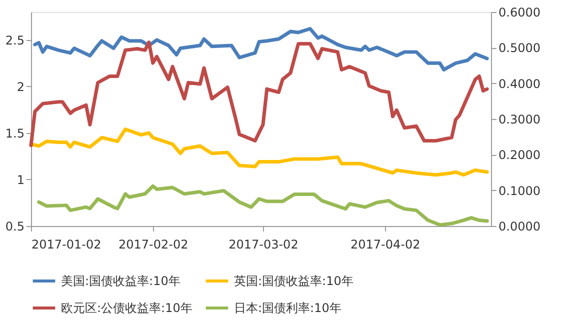 The width and height of the screenshot is (565, 336). I want to click on legend-label: 欧元区:公债收益率:10年, so click(126, 308).